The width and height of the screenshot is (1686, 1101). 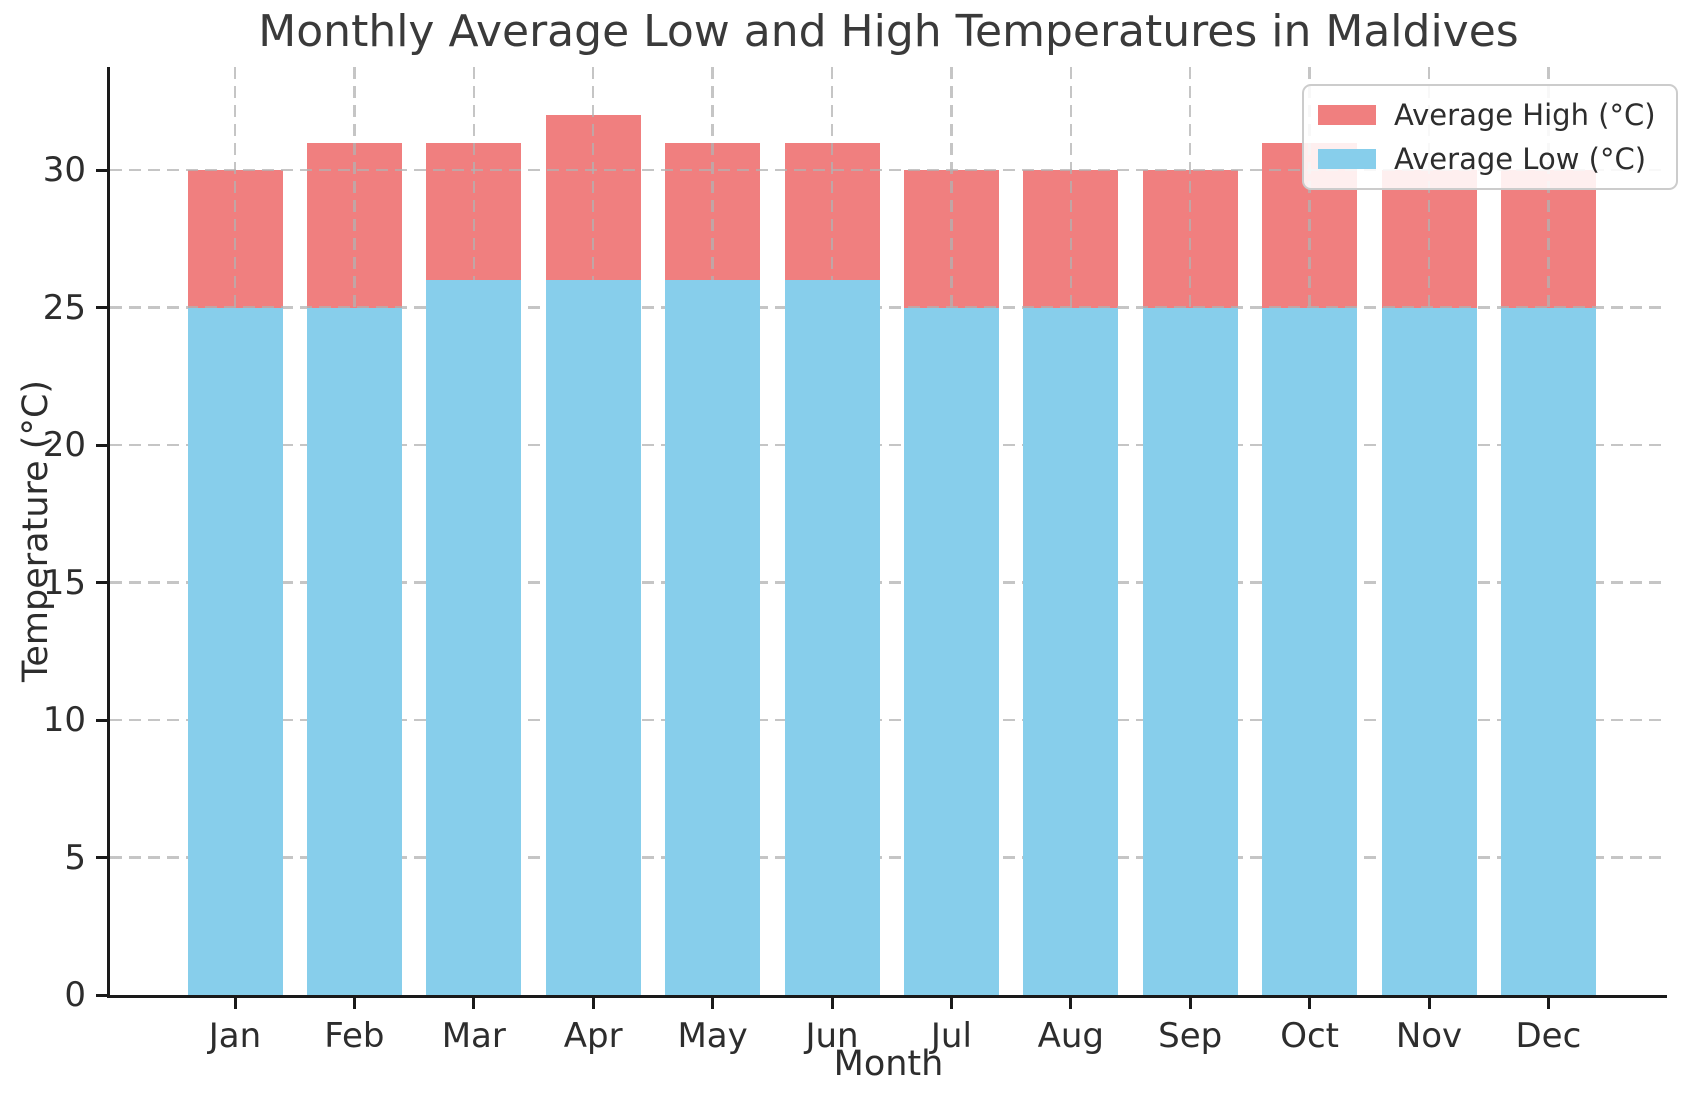 I want to click on x-tick-label-feb: Feb, so click(x=354, y=1036).